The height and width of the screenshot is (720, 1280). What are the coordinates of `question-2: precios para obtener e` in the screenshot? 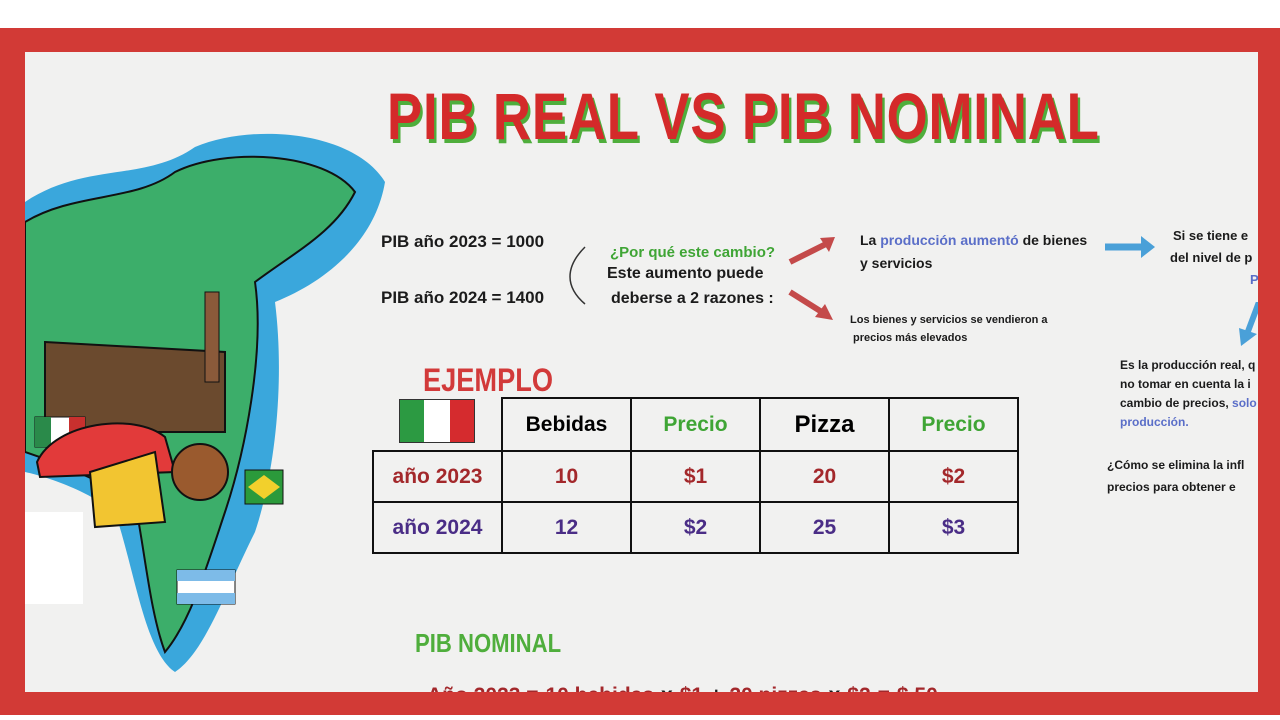 It's located at (1171, 487).